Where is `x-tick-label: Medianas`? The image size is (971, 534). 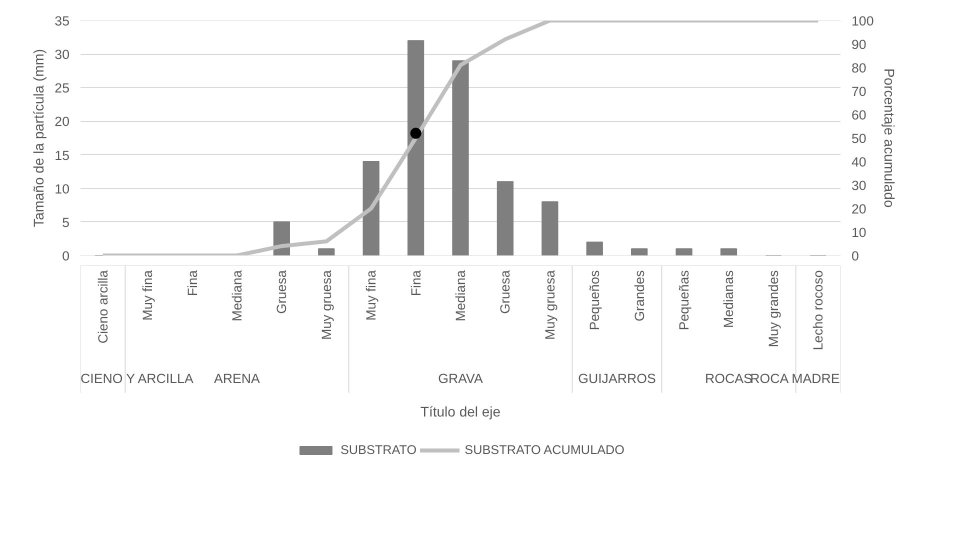 x-tick-label: Medianas is located at coordinates (728, 299).